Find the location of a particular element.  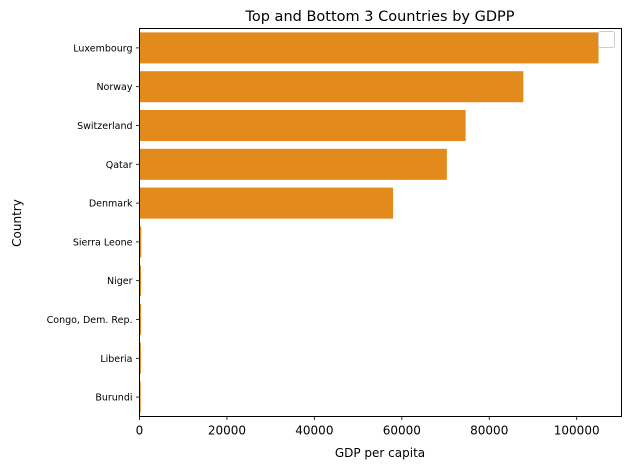

y-tick-label-2: Switzerland is located at coordinates (104, 126).